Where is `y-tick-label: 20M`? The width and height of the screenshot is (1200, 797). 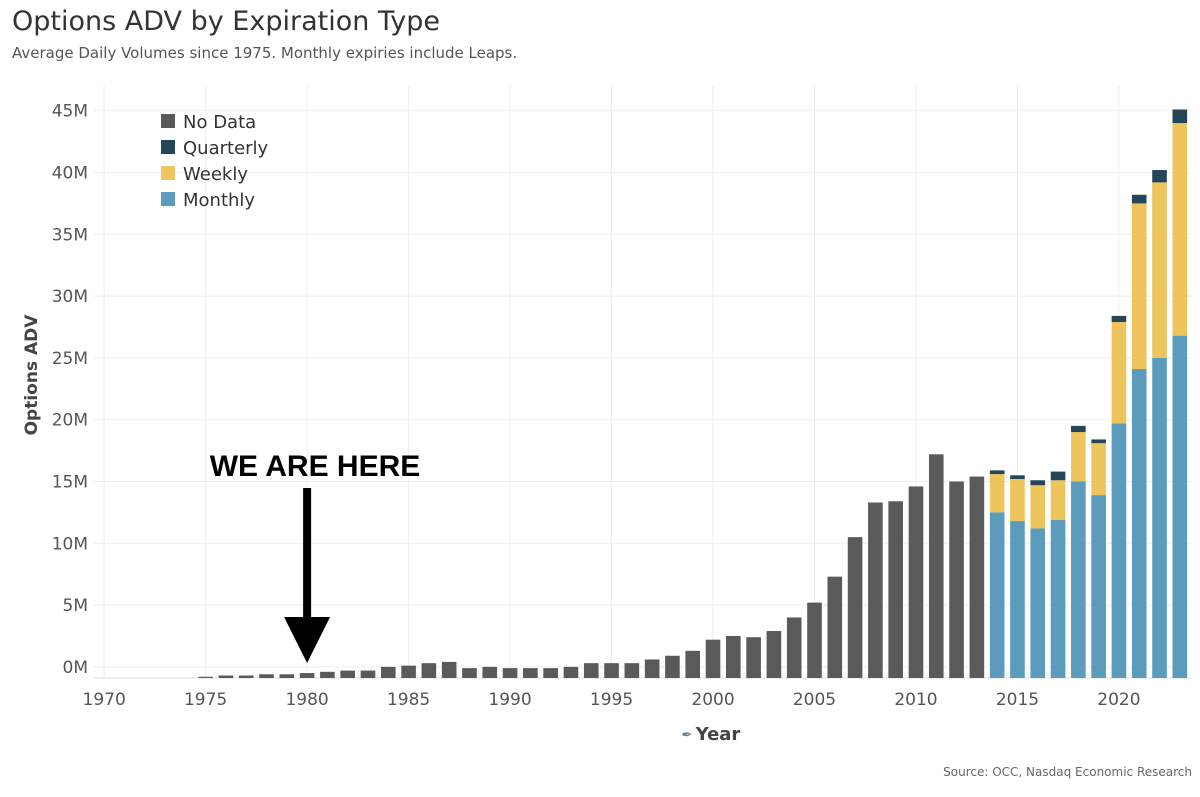 y-tick-label: 20M is located at coordinates (70, 421).